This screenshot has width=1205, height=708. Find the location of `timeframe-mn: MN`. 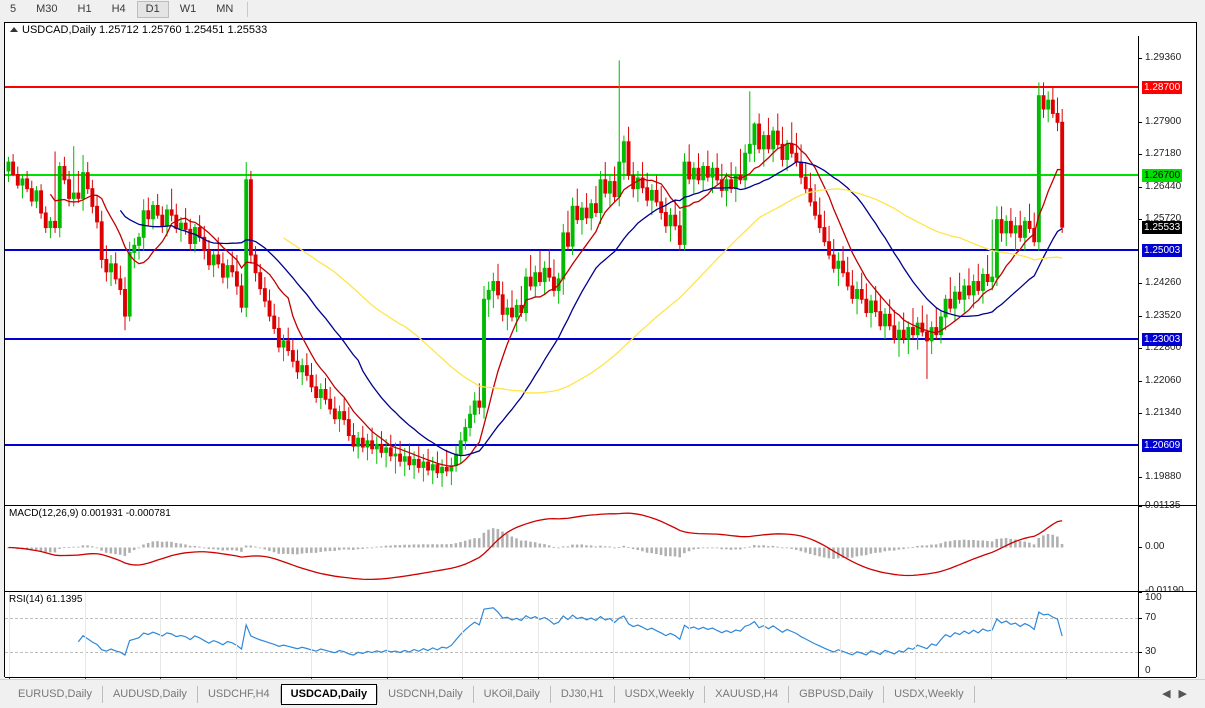

timeframe-mn: MN is located at coordinates (225, 9).